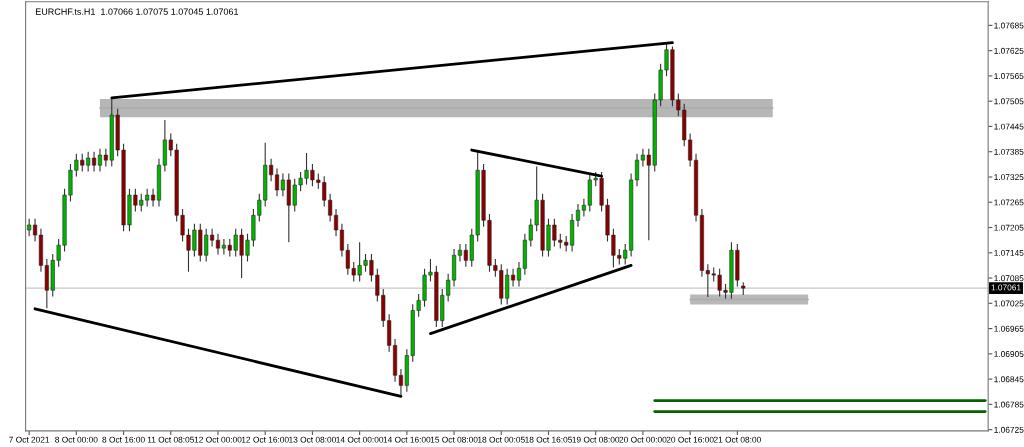 The width and height of the screenshot is (1024, 447). Describe the element at coordinates (1009, 379) in the screenshot. I see `y-tick-label: 1.06845` at that location.